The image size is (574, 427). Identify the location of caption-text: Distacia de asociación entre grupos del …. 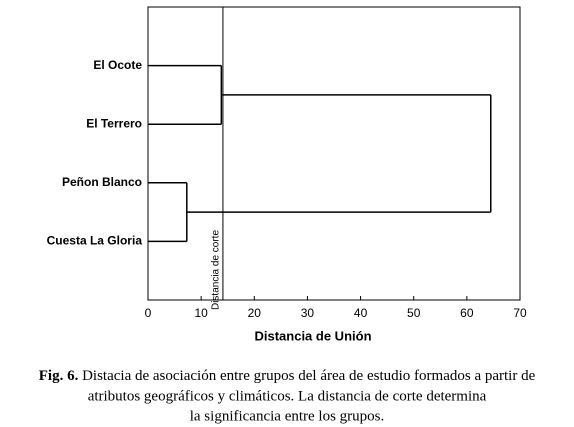
(308, 376).